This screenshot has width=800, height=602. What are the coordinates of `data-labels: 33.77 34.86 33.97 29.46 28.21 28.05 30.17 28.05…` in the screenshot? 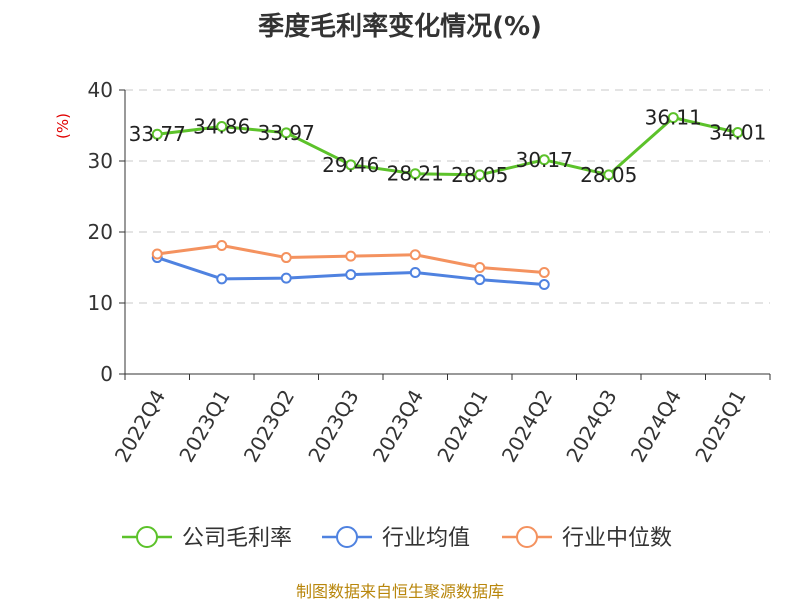 It's located at (448, 146).